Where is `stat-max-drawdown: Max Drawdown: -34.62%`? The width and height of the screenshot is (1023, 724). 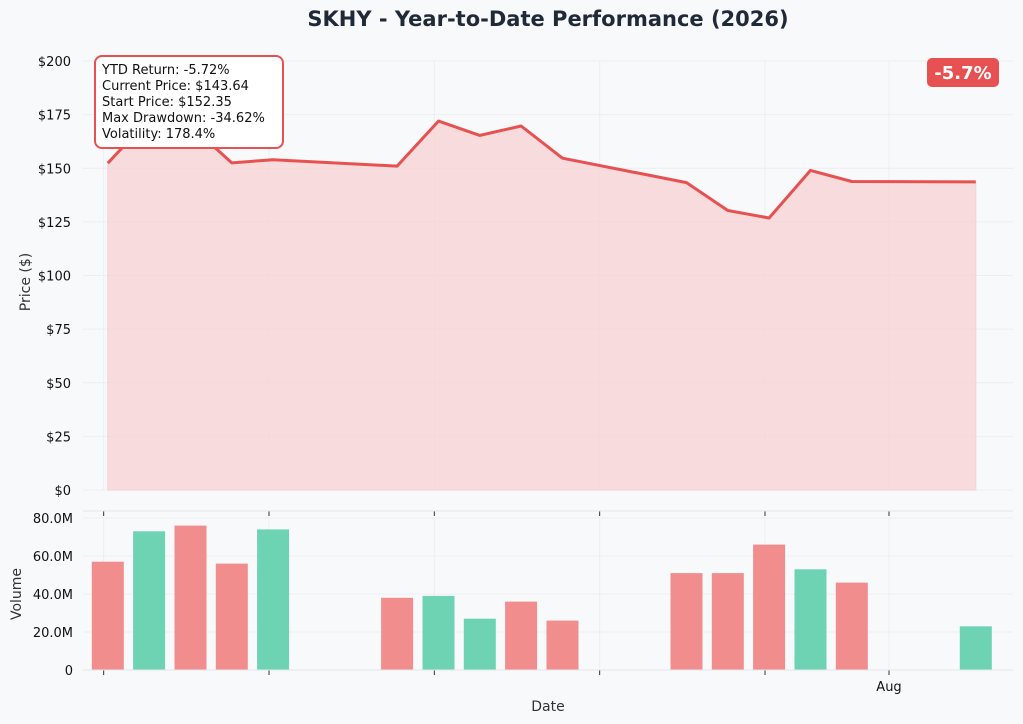 stat-max-drawdown: Max Drawdown: -34.62% is located at coordinates (183, 118).